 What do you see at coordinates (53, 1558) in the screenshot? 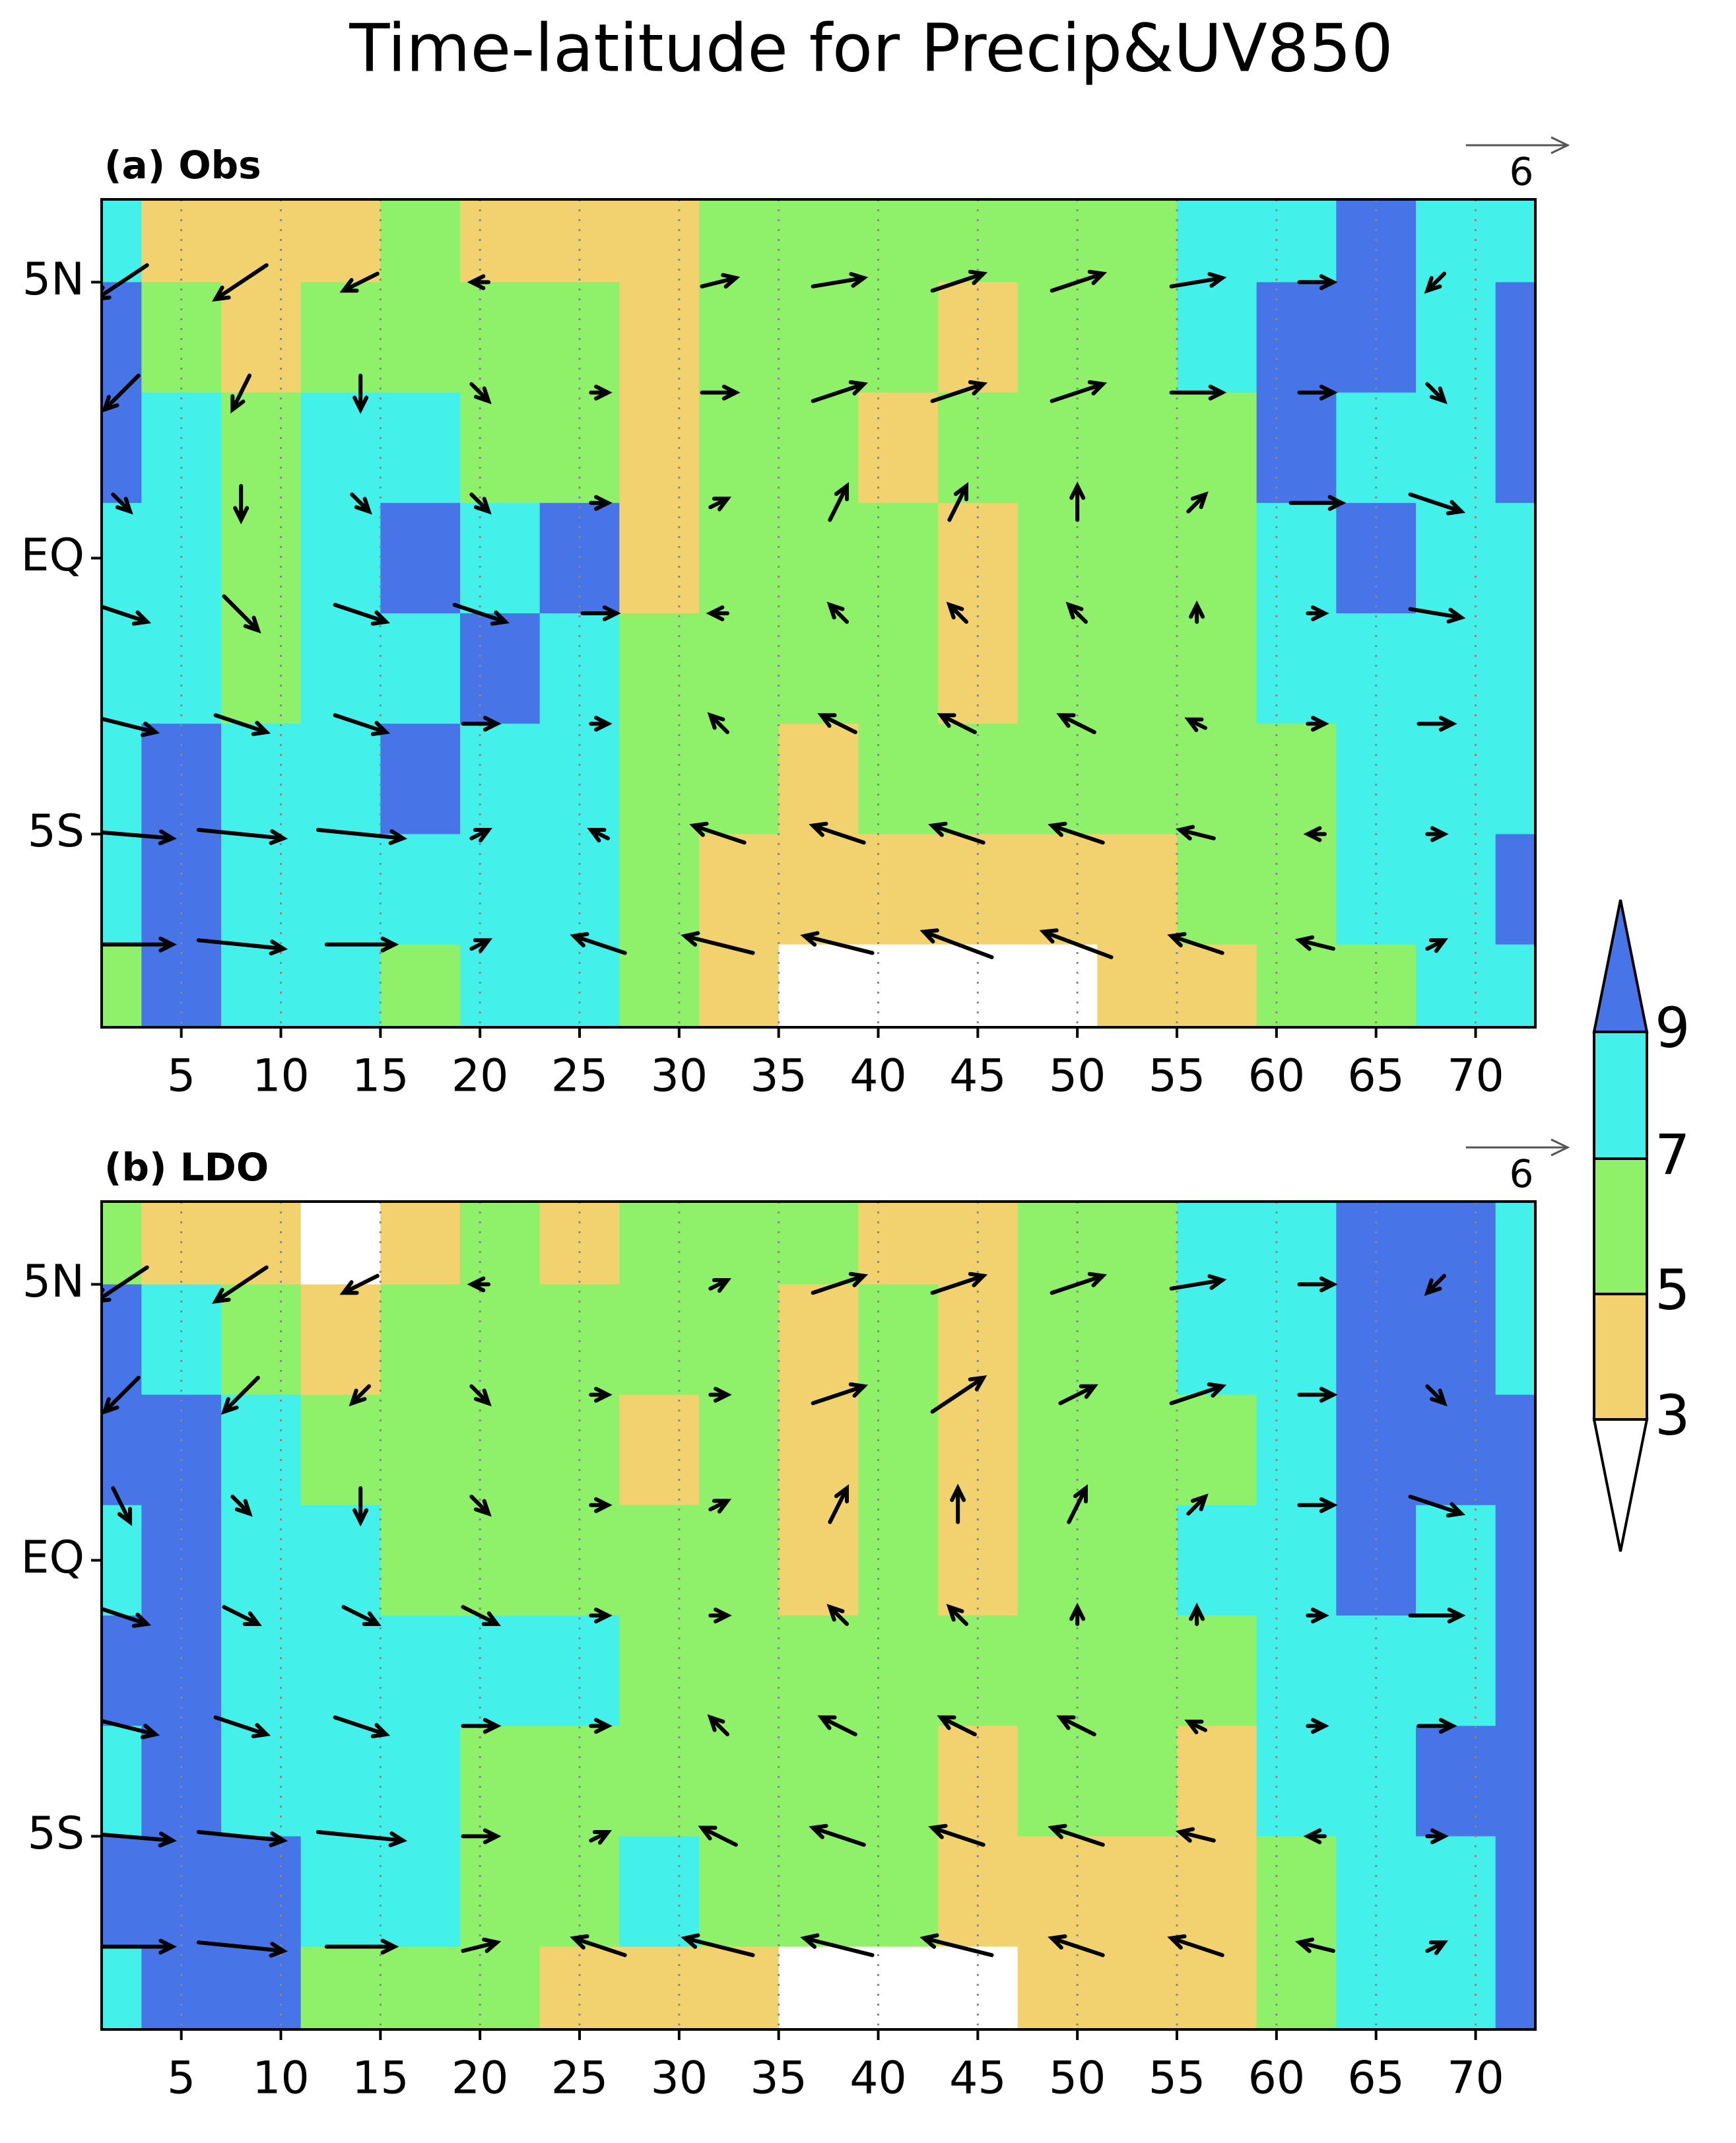
I see `y-tick-label: EQ` at bounding box center [53, 1558].